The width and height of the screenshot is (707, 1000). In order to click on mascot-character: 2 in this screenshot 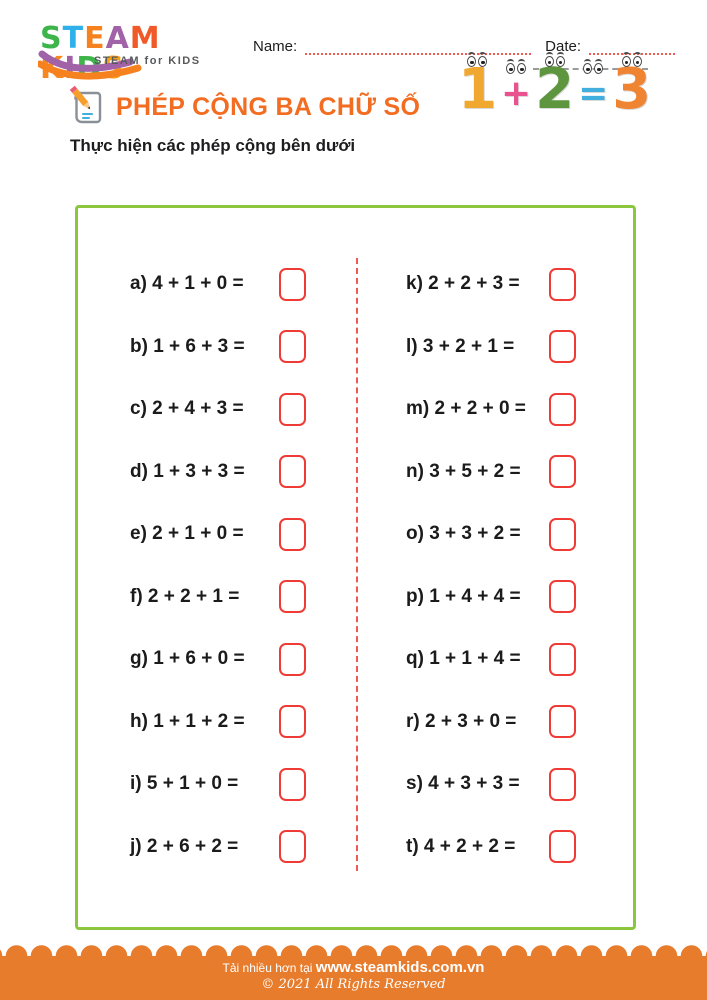, I will do `click(555, 87)`.